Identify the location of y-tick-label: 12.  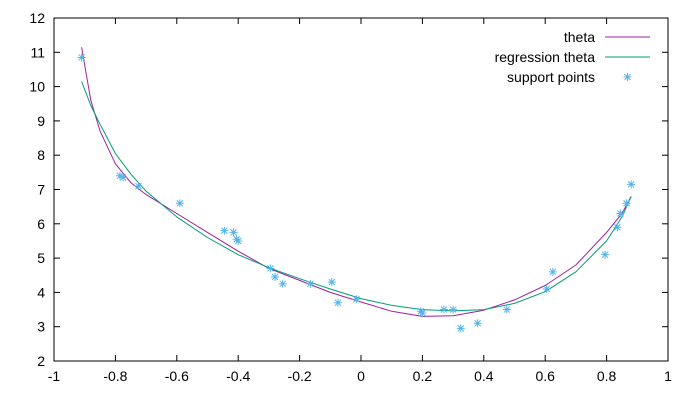
(37, 18).